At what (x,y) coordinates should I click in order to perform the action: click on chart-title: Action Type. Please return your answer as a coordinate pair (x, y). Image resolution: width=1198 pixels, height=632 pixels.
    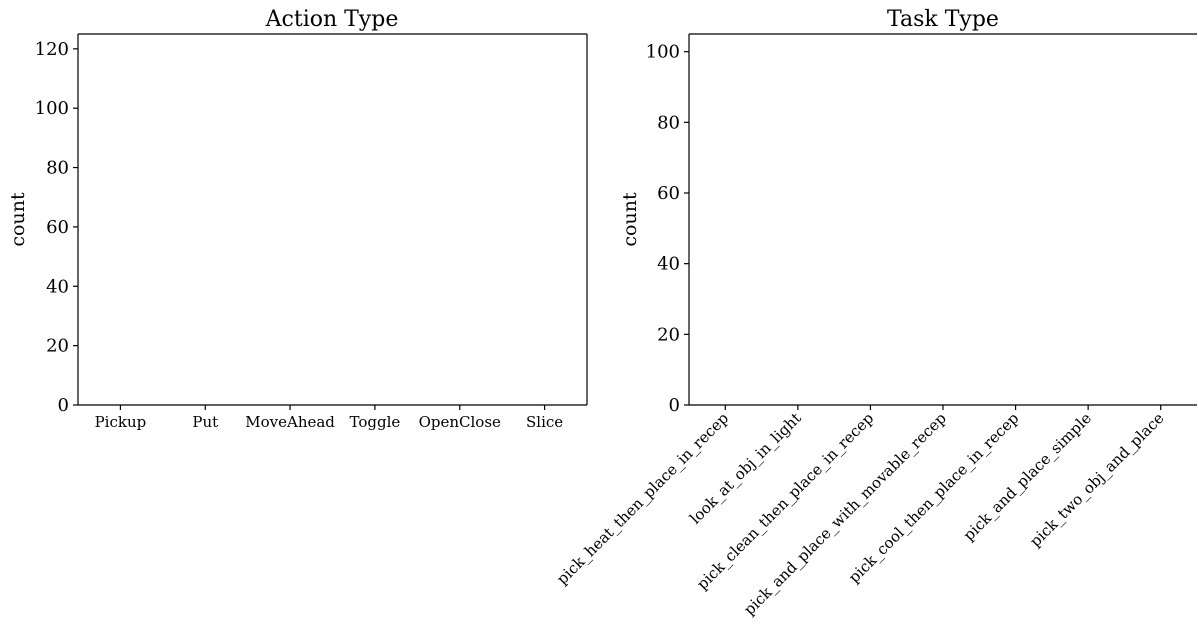
    Looking at the image, I should click on (332, 19).